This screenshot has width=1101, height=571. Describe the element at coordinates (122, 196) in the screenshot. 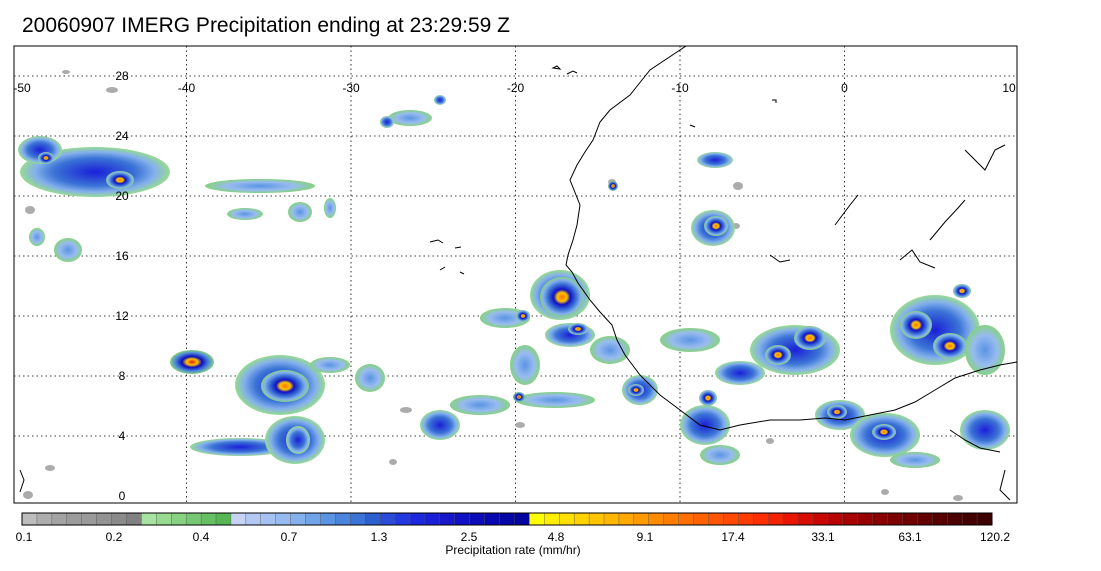

I see `lat-tick-label: 20` at that location.